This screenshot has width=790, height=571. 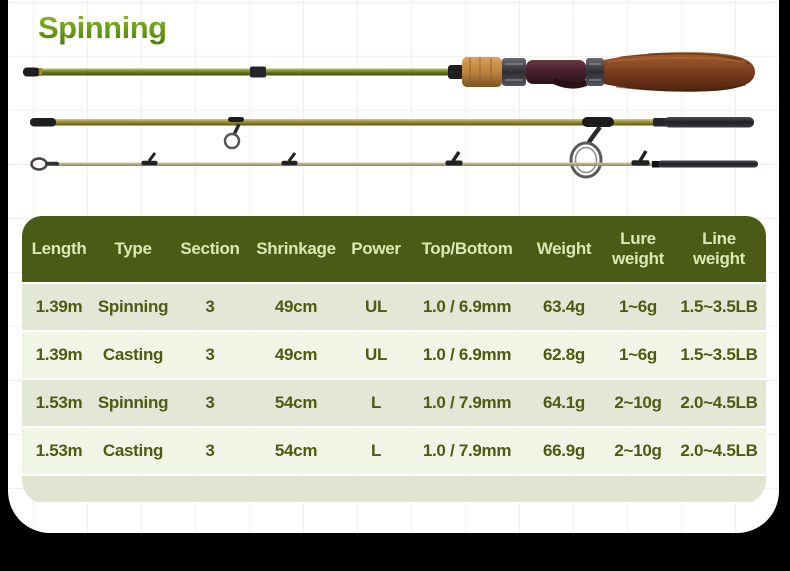 What do you see at coordinates (482, 72) in the screenshot?
I see `cork-grip-icon` at bounding box center [482, 72].